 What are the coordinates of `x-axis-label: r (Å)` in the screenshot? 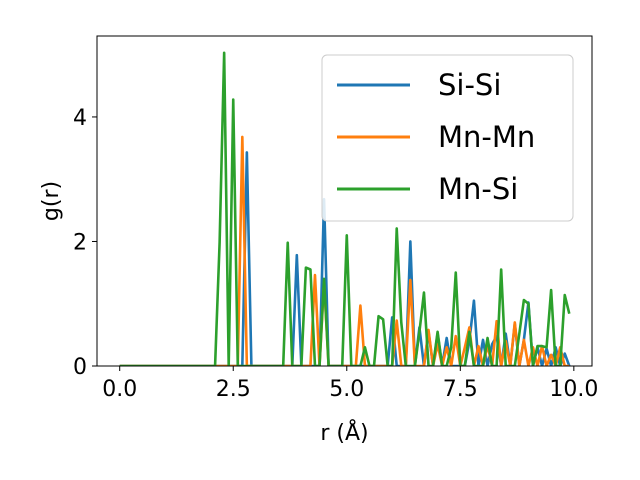 It's located at (344, 432).